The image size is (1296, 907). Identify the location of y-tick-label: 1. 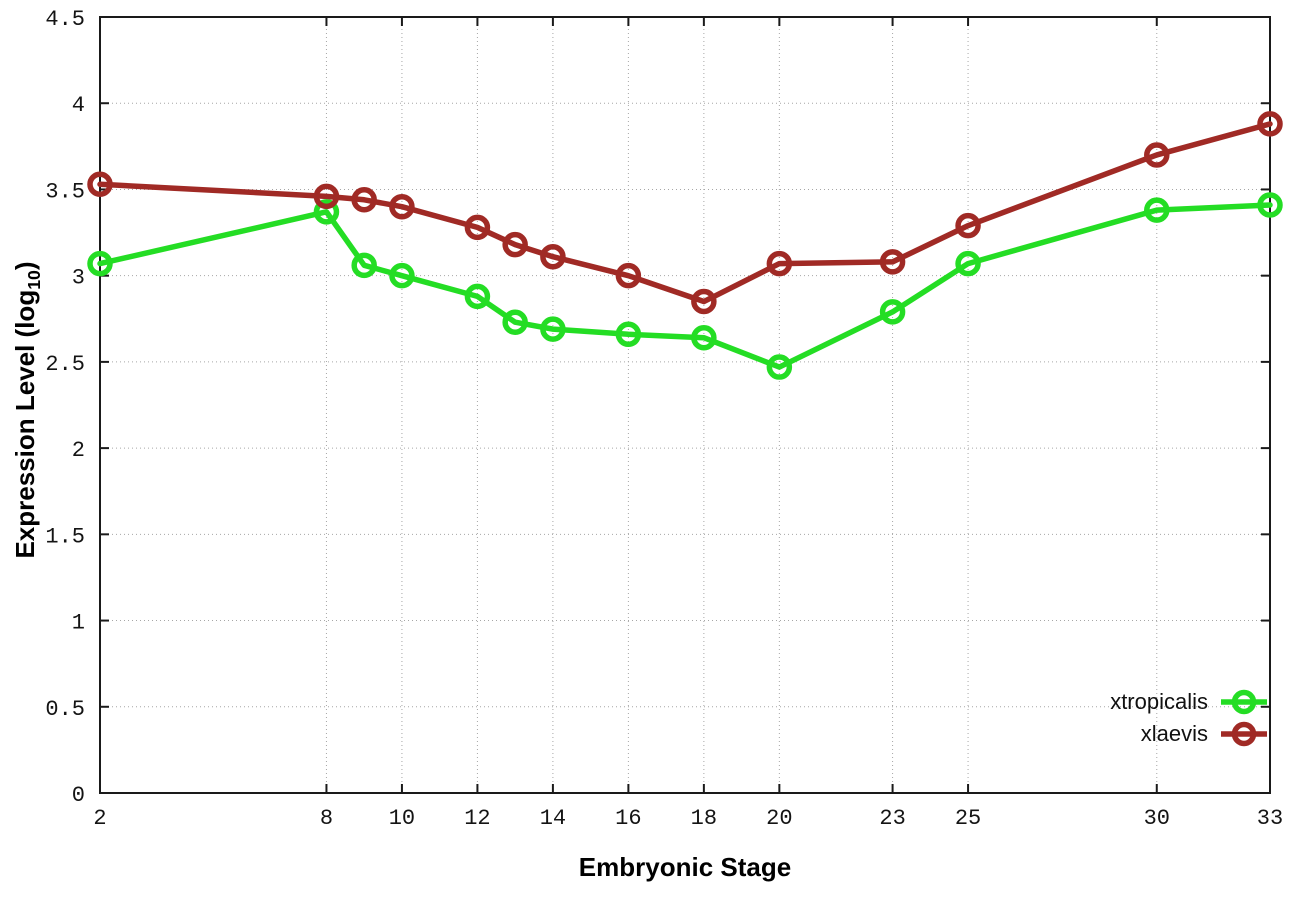
(78, 623).